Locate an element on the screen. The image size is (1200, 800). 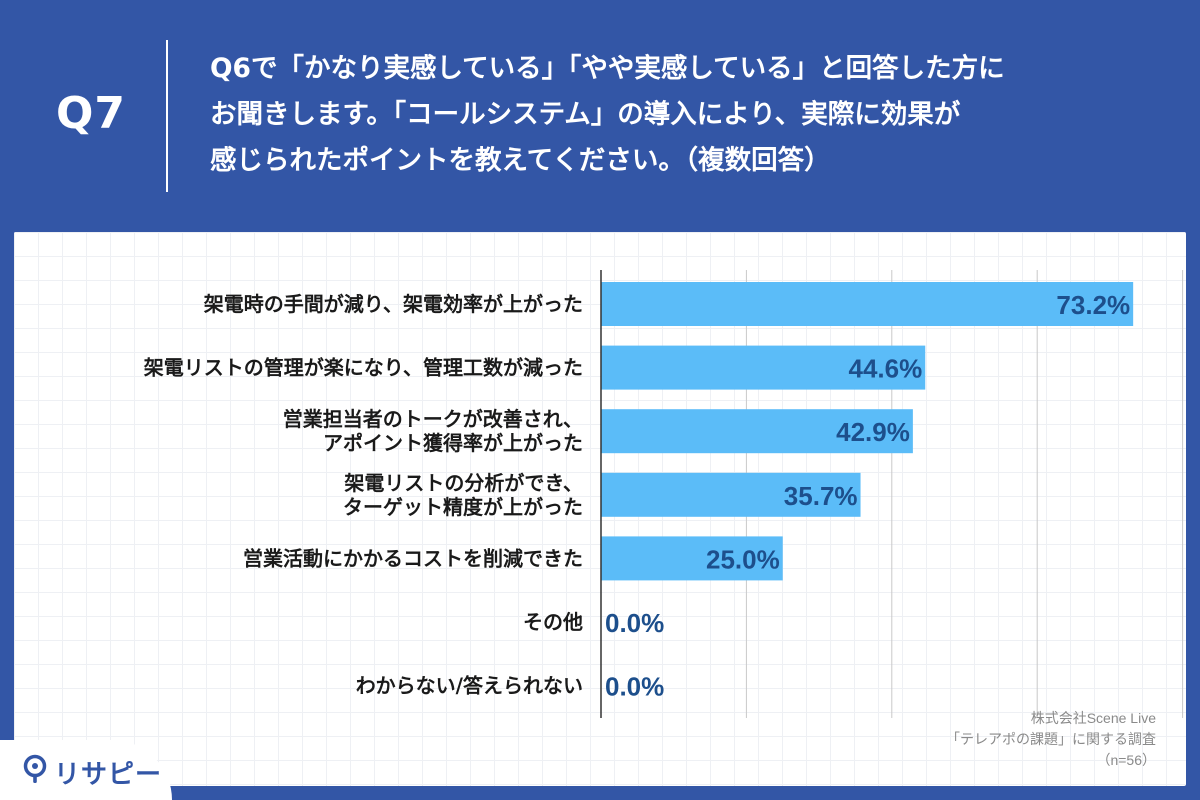
question-line-2: お聞きします。「コールシステム」の導入により、実際に効果が is located at coordinates (585, 114).